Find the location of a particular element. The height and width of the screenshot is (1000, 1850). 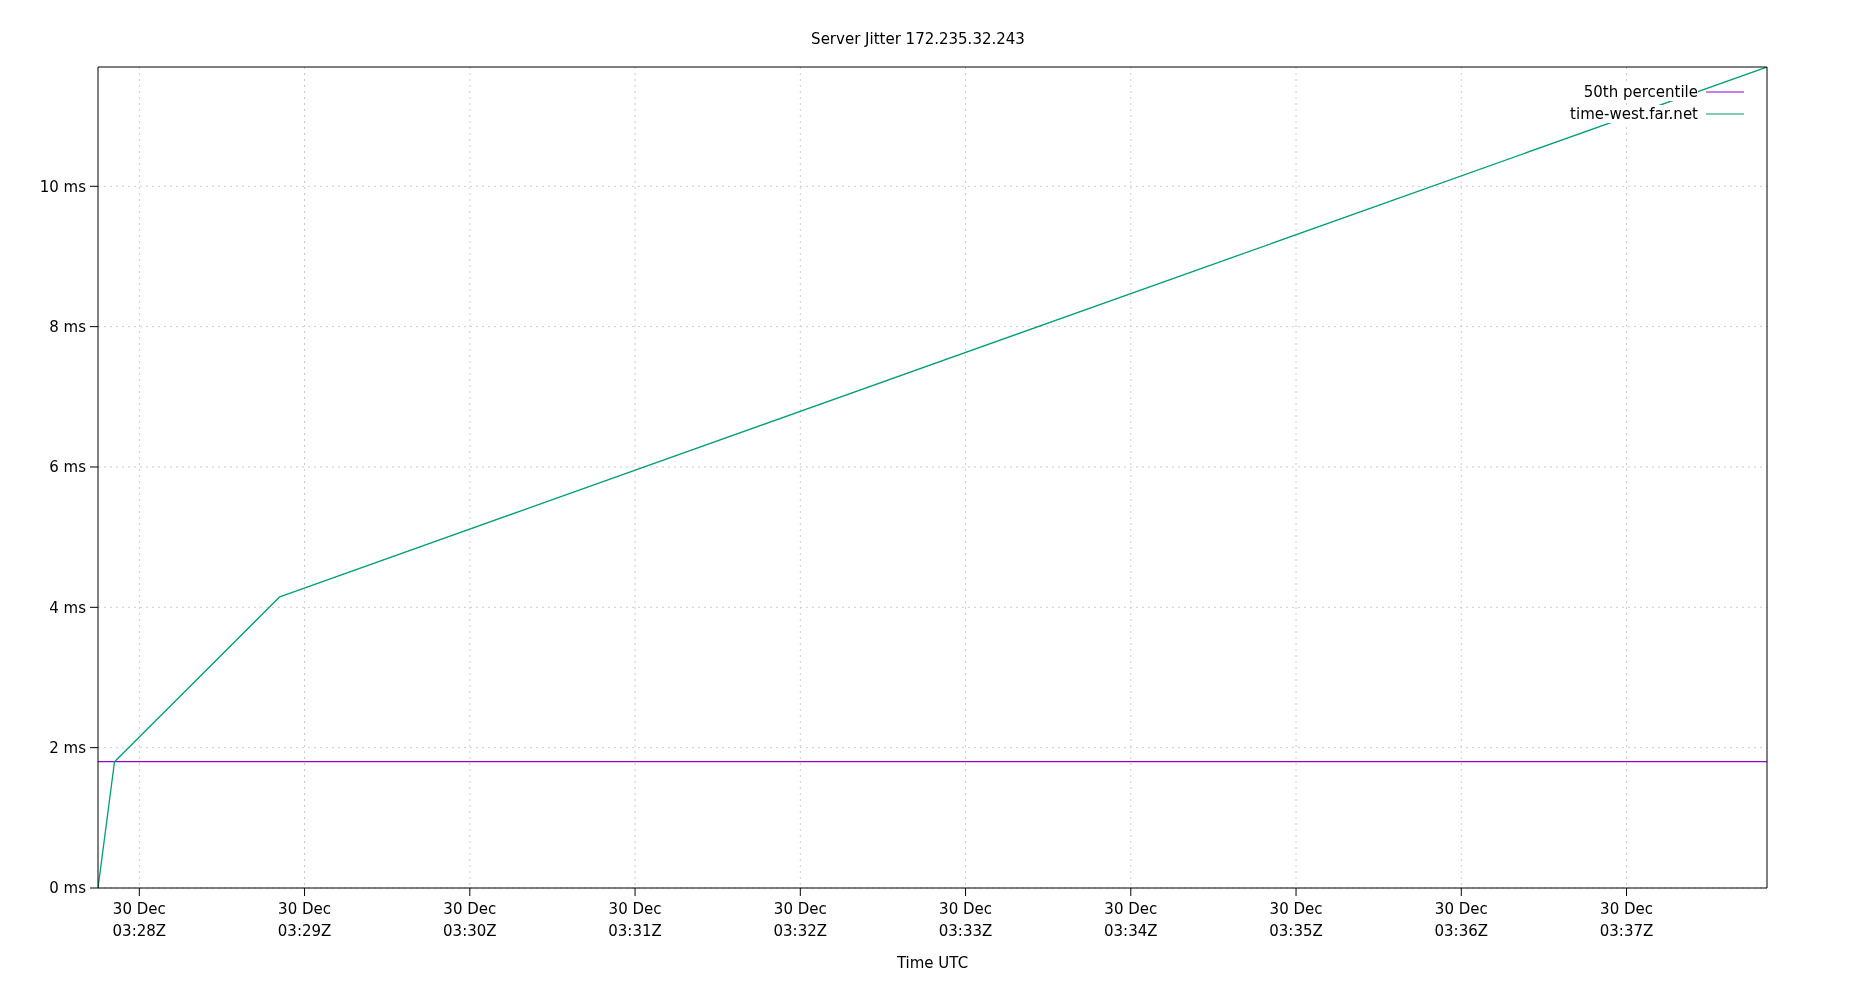

x-tick-label: 30 Dec 03:32Z is located at coordinates (800, 920).